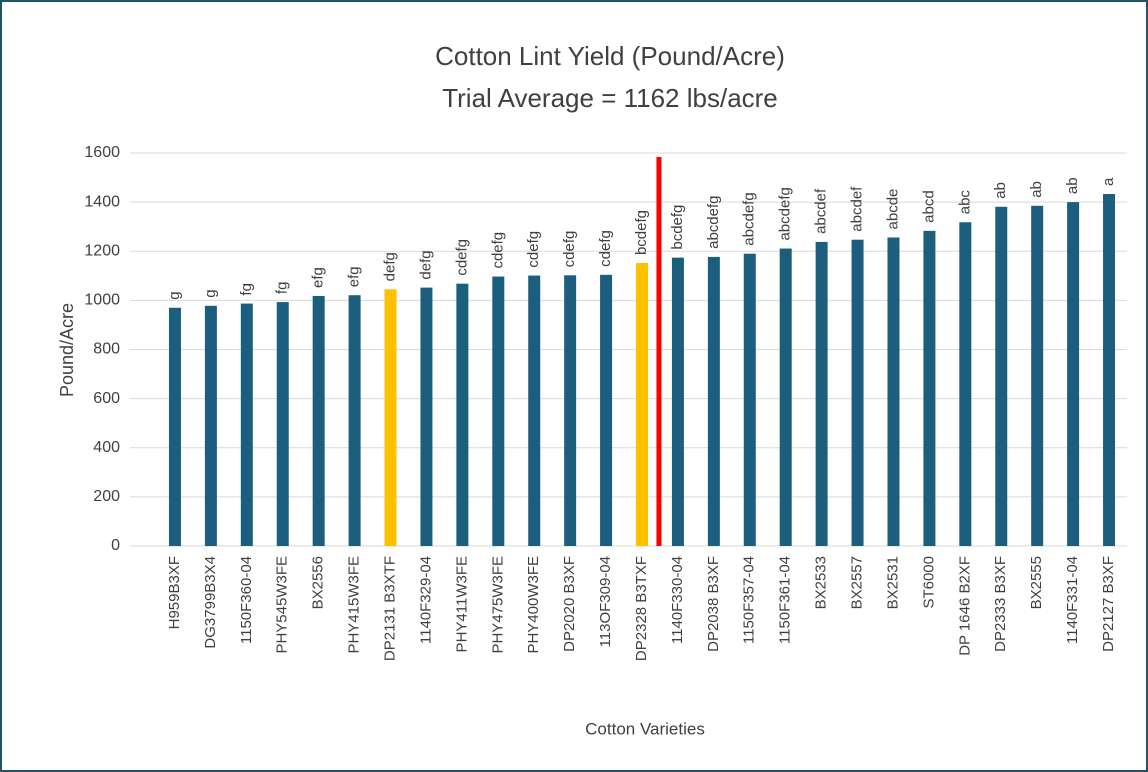 This screenshot has height=772, width=1148. What do you see at coordinates (928, 206) in the screenshot?
I see `significance-letter: abcd` at bounding box center [928, 206].